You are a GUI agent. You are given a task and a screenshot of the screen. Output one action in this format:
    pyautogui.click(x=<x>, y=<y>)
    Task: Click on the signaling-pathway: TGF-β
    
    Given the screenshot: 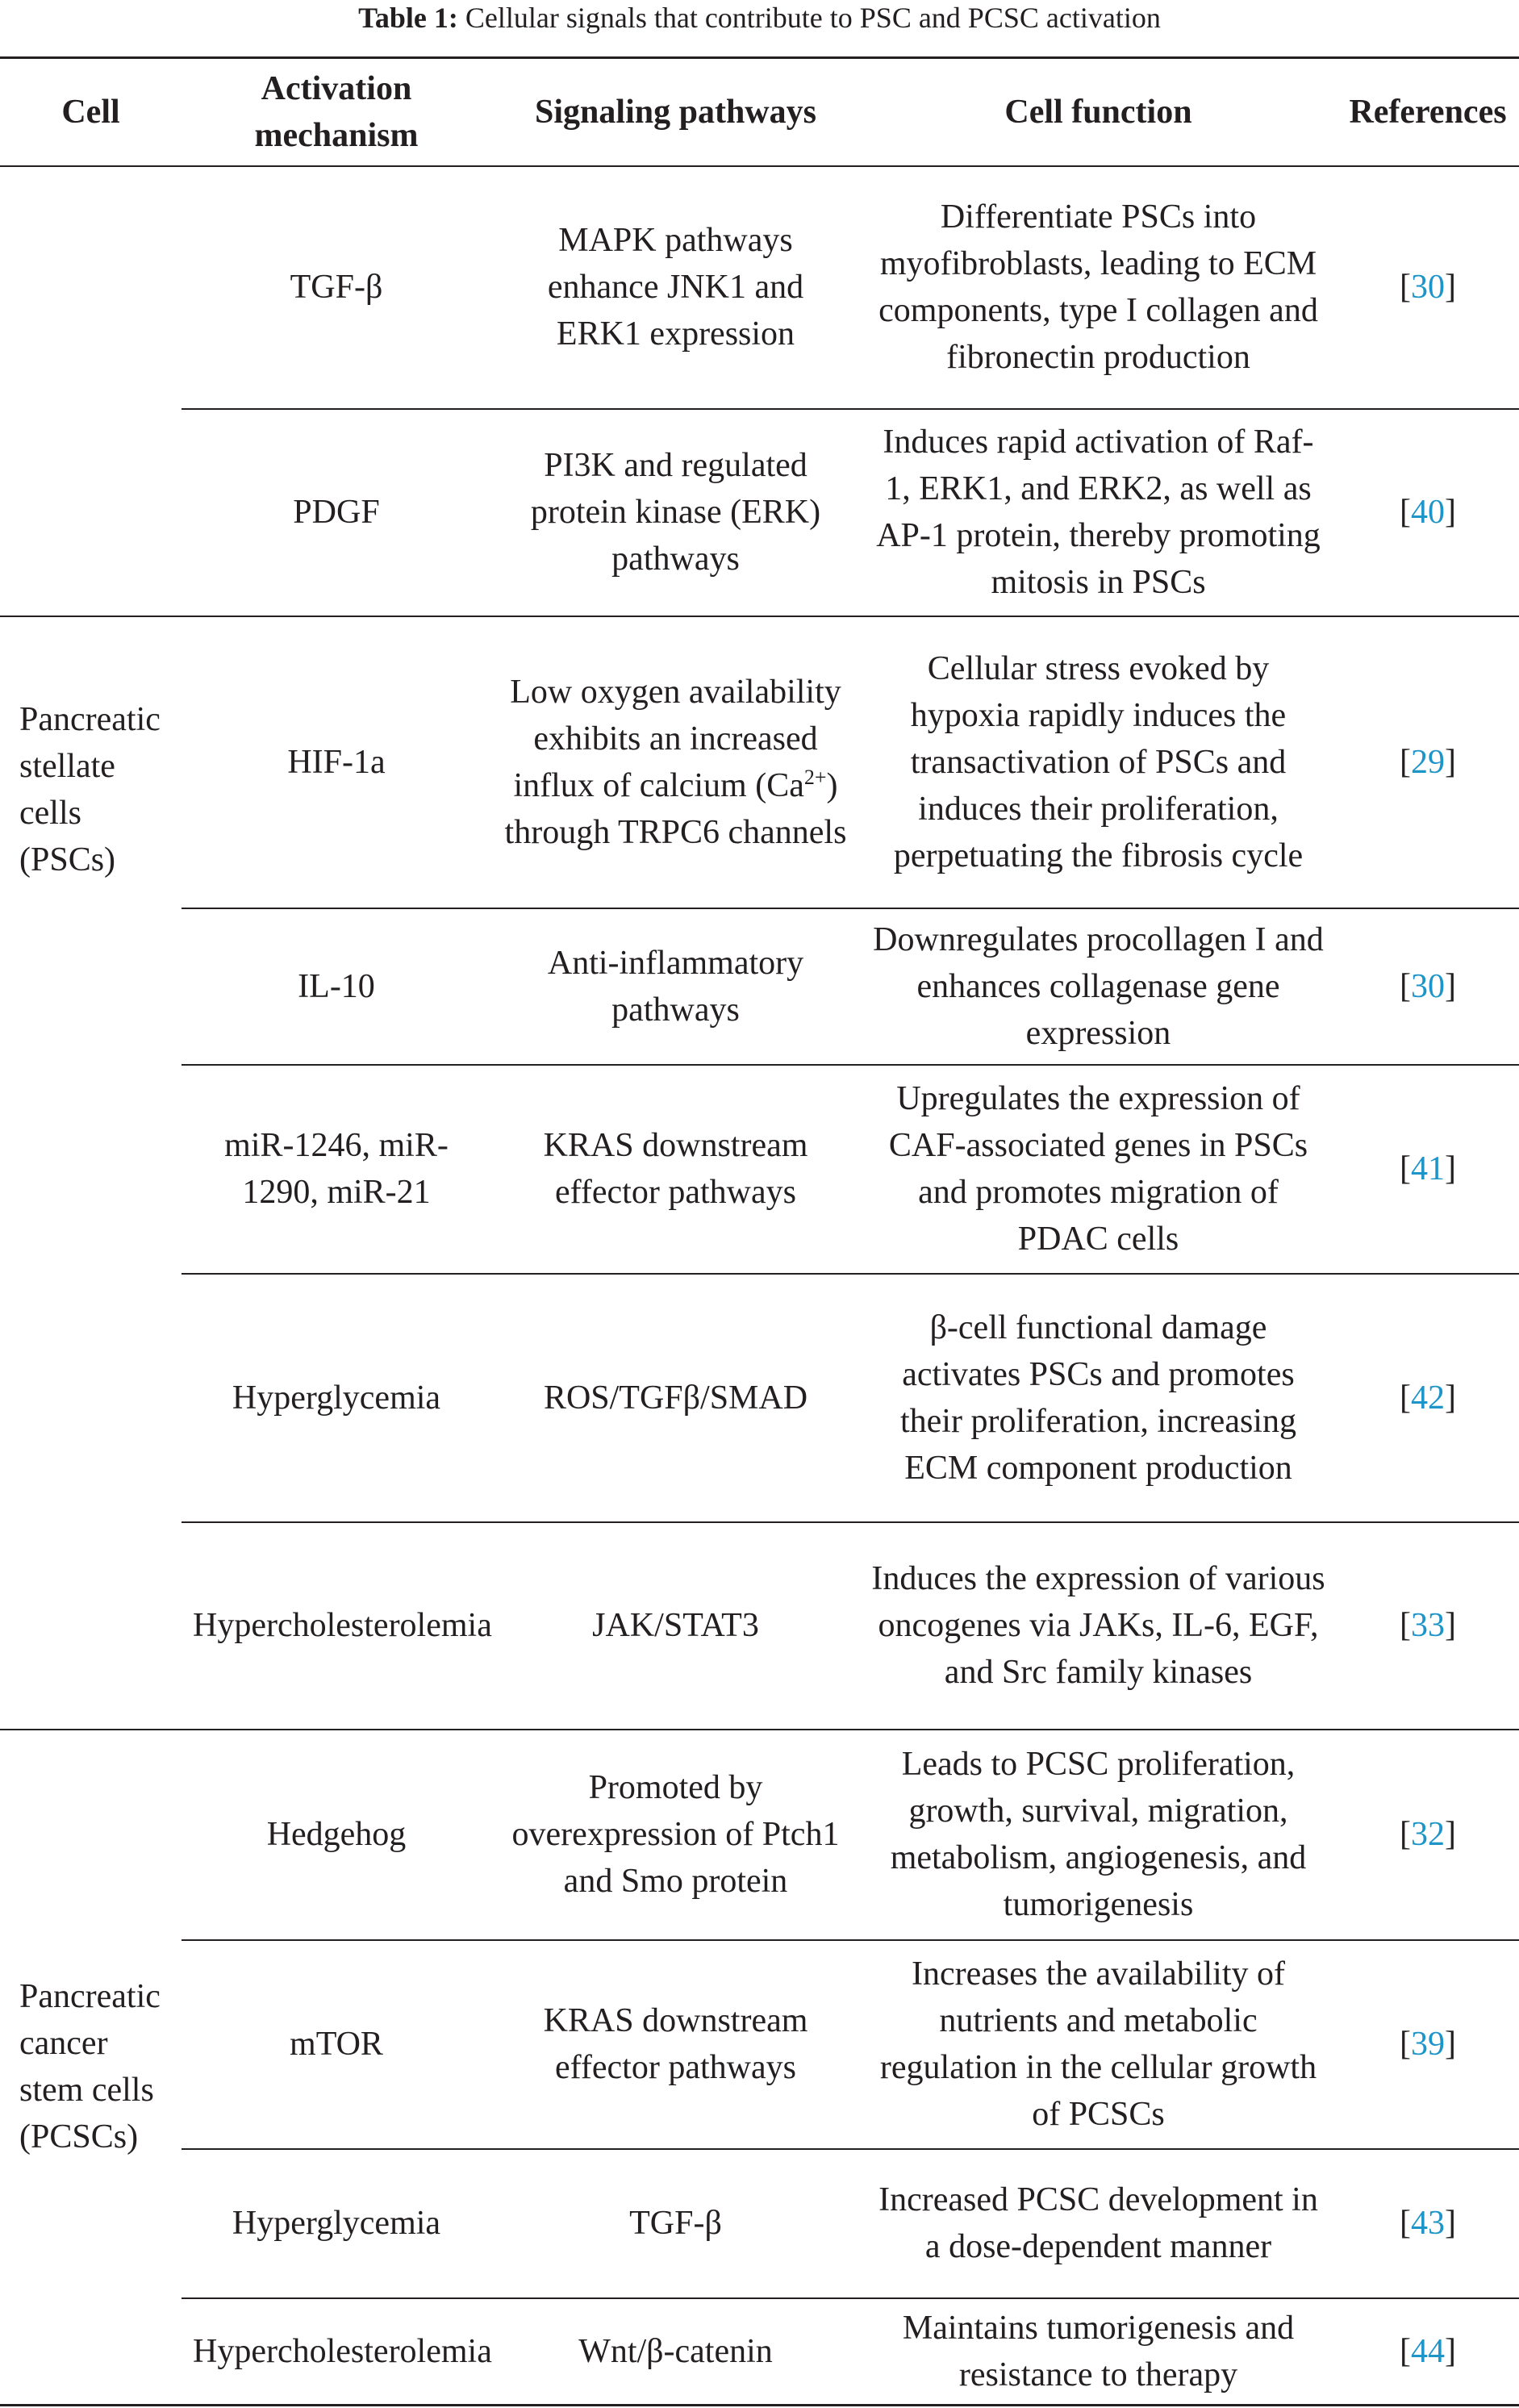 What is the action you would take?
    pyautogui.click(x=675, y=2222)
    